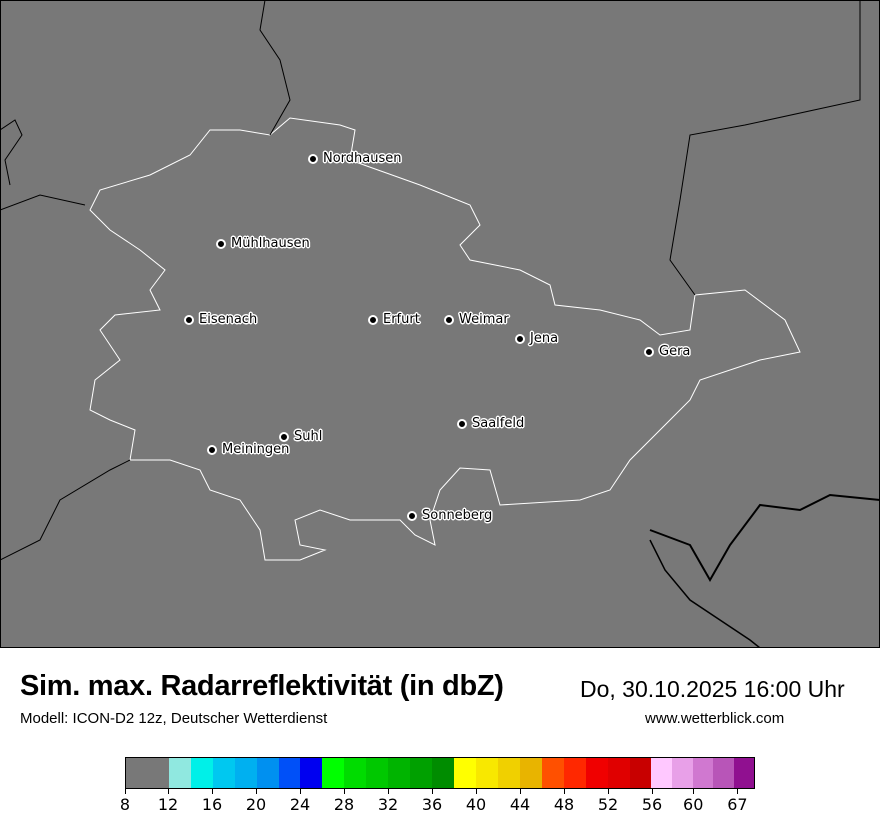 The image size is (880, 830). Describe the element at coordinates (737, 804) in the screenshot. I see `legend-tick-label: 67` at that location.